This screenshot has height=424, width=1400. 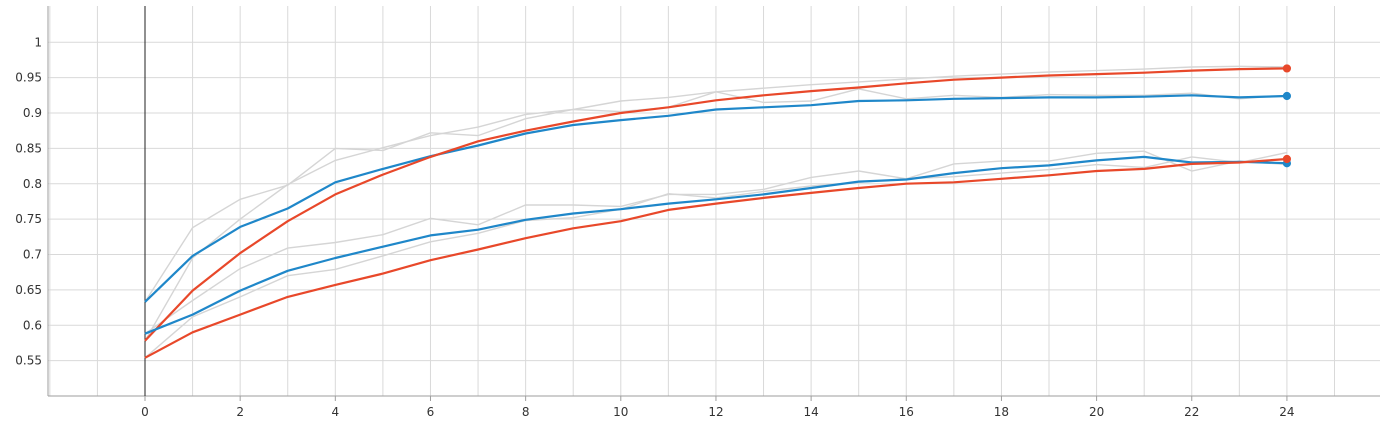 I want to click on y-tick-label: 0.95, so click(x=28, y=78).